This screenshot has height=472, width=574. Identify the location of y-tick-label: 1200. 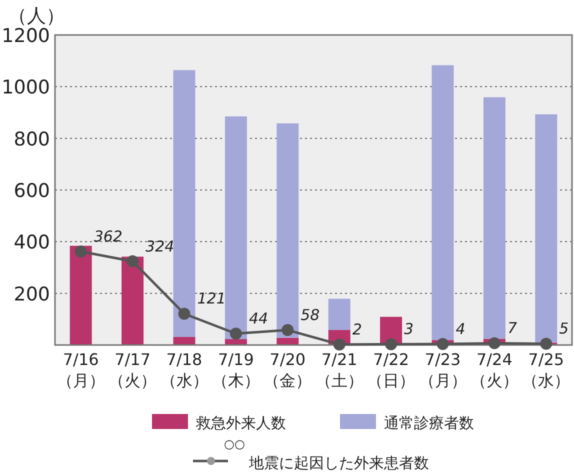
(26, 36).